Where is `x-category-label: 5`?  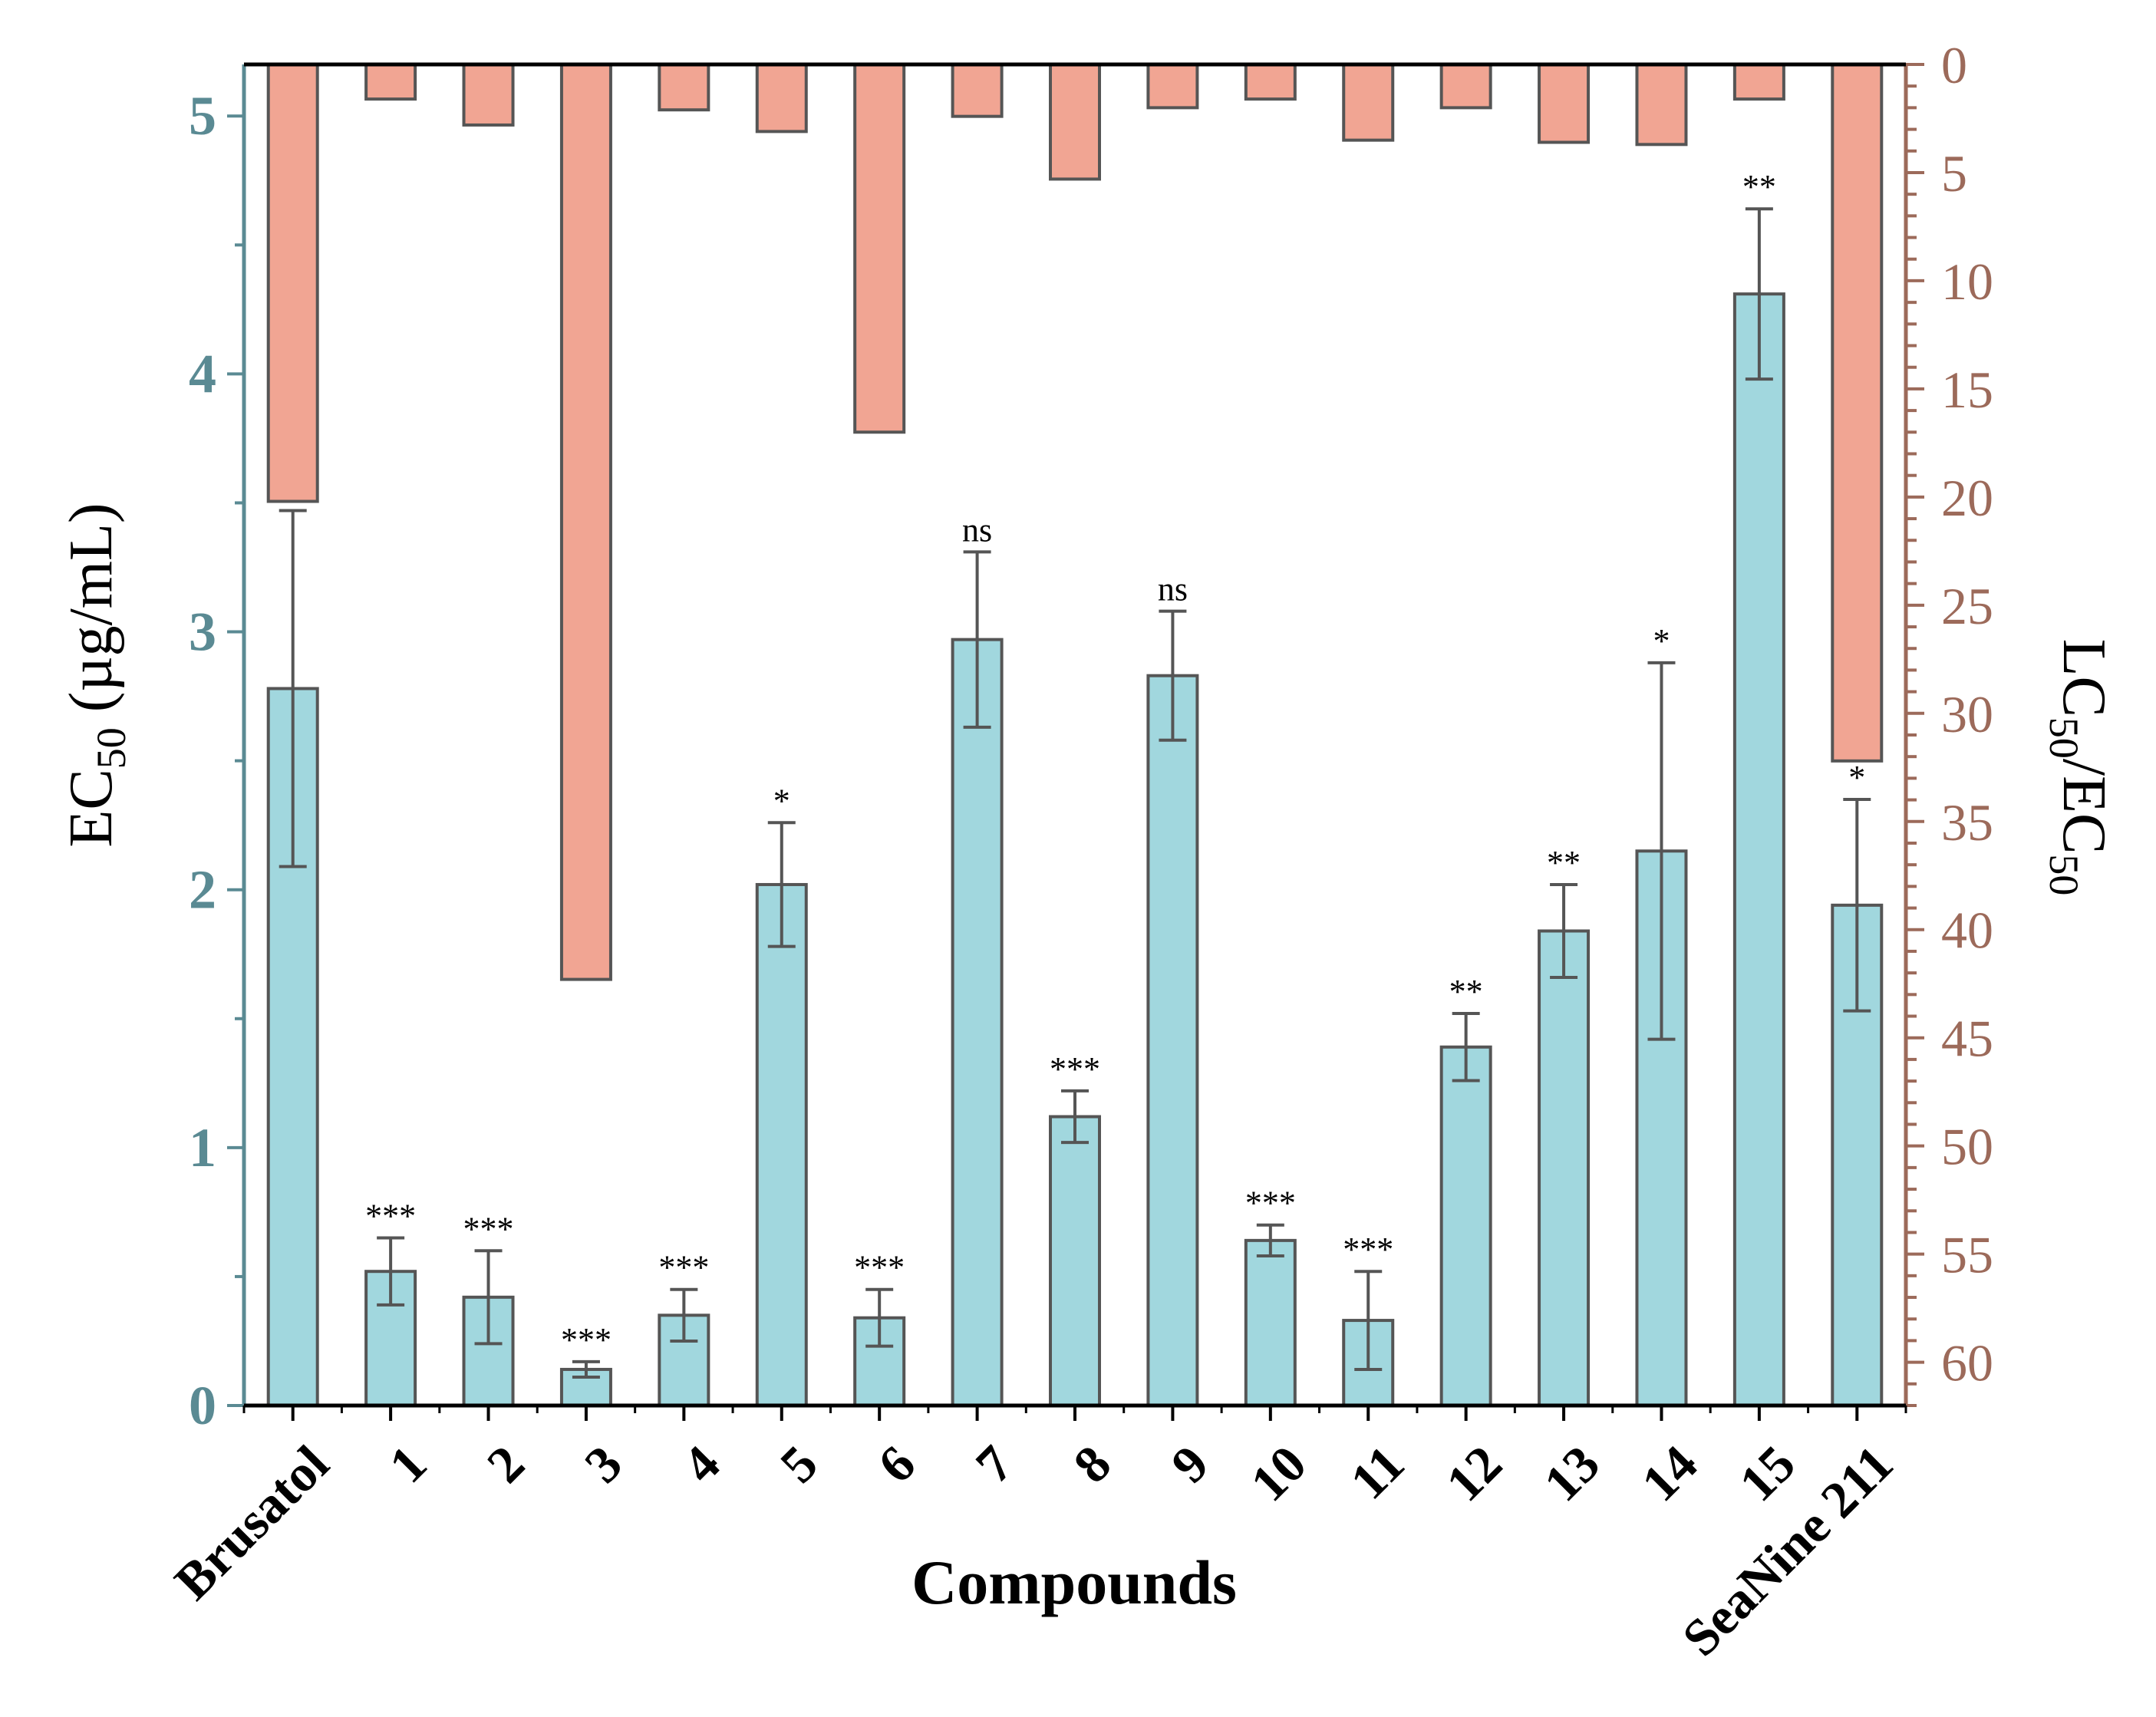 x-category-label: 5 is located at coordinates (799, 1464).